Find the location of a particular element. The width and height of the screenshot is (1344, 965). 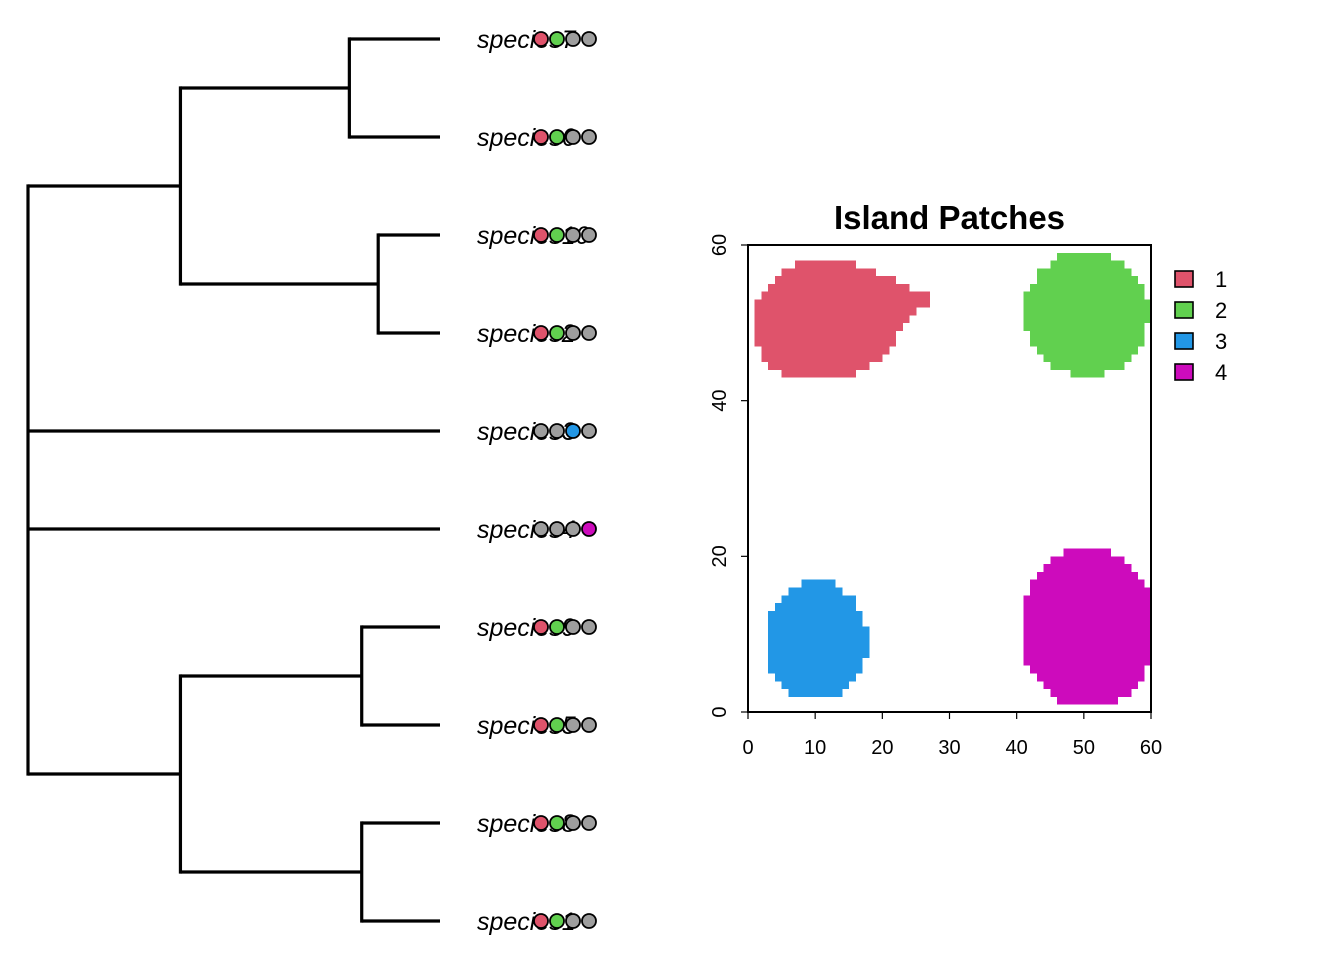

legend-label: 2 is located at coordinates (1221, 310).